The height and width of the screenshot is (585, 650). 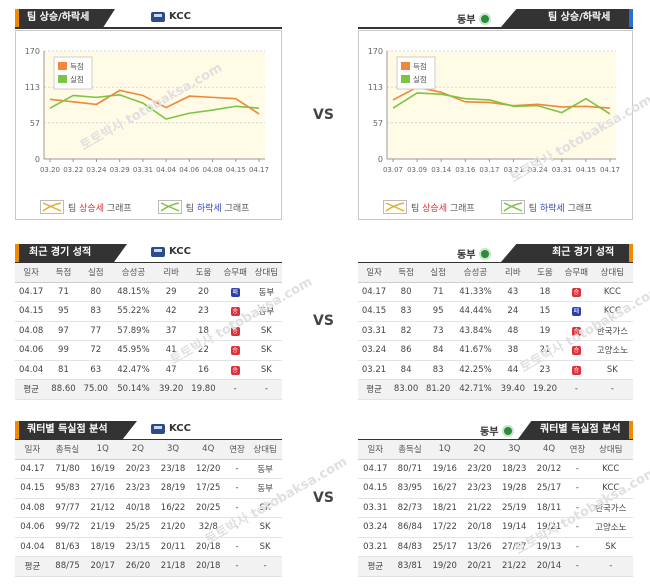 What do you see at coordinates (63, 370) in the screenshot?
I see `table-cell: 81` at bounding box center [63, 370].